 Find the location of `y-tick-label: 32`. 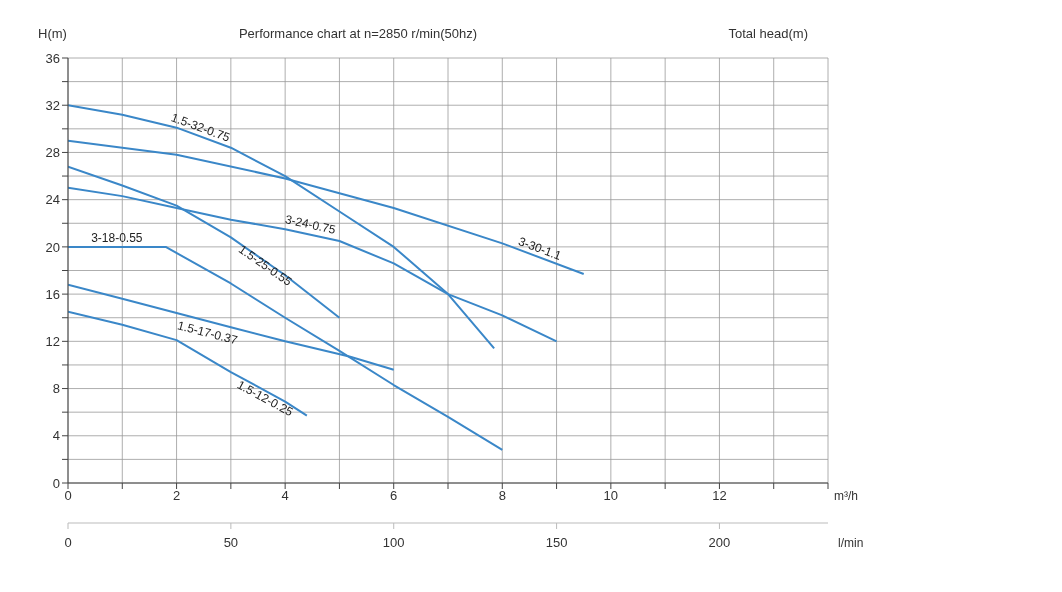

y-tick-label: 32 is located at coordinates (52, 105).